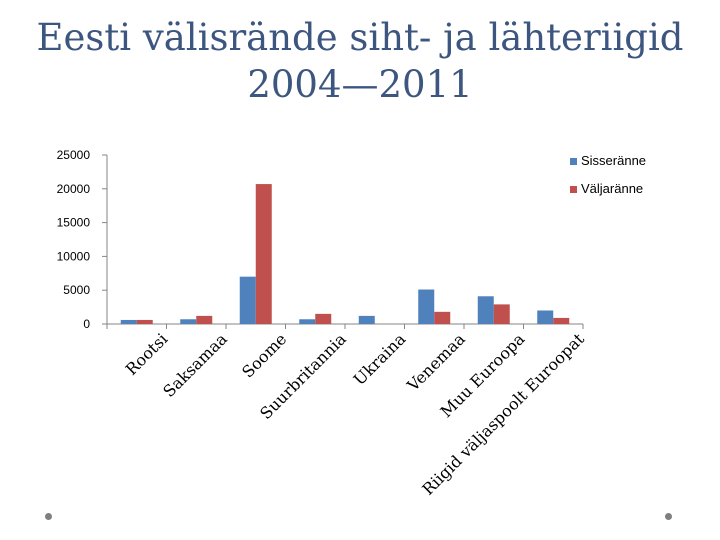  Describe the element at coordinates (668, 516) in the screenshot. I see `decor-dot-right` at that location.